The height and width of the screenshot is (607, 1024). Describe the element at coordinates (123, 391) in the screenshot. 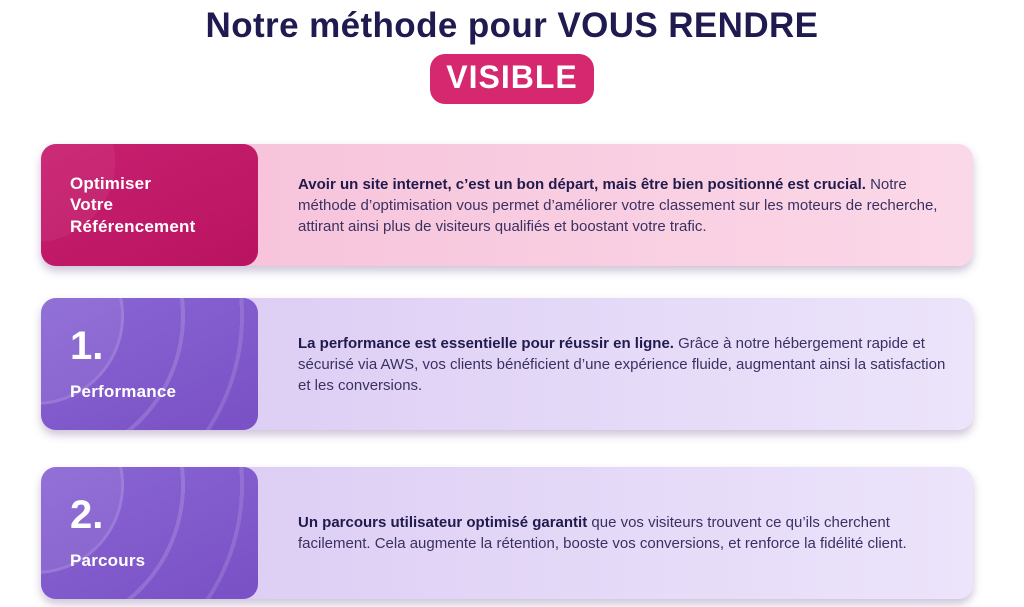

I see `card-performance-label: Performance` at that location.